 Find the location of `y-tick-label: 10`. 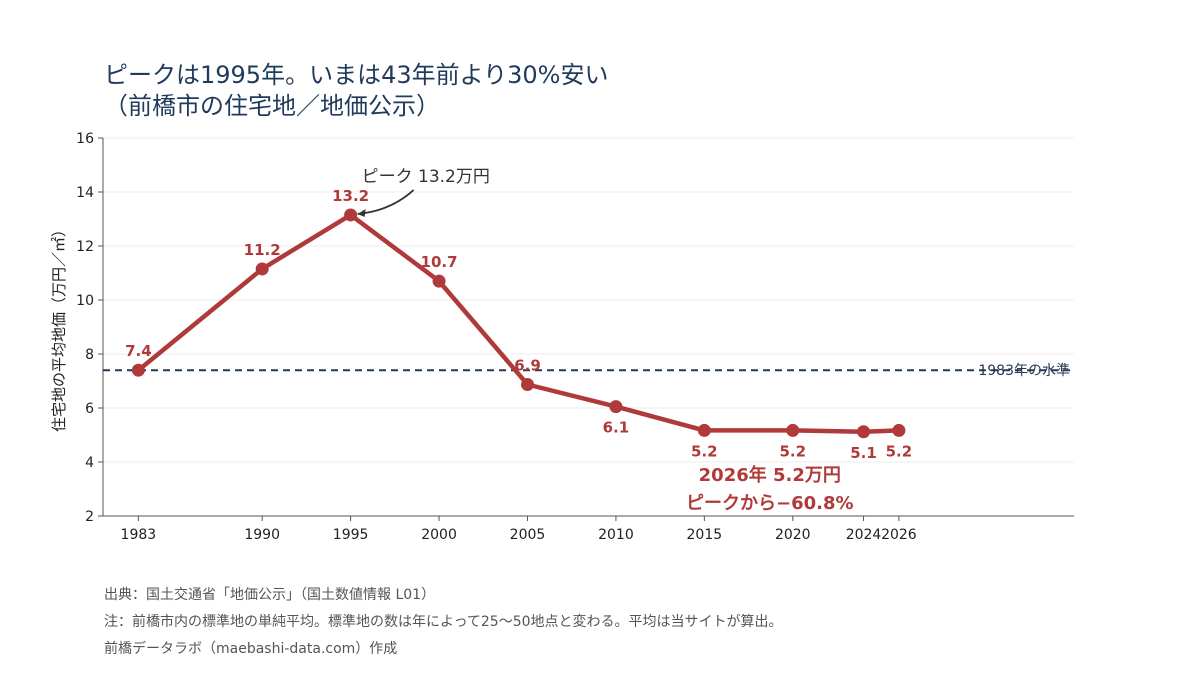

y-tick-label: 10 is located at coordinates (85, 301).